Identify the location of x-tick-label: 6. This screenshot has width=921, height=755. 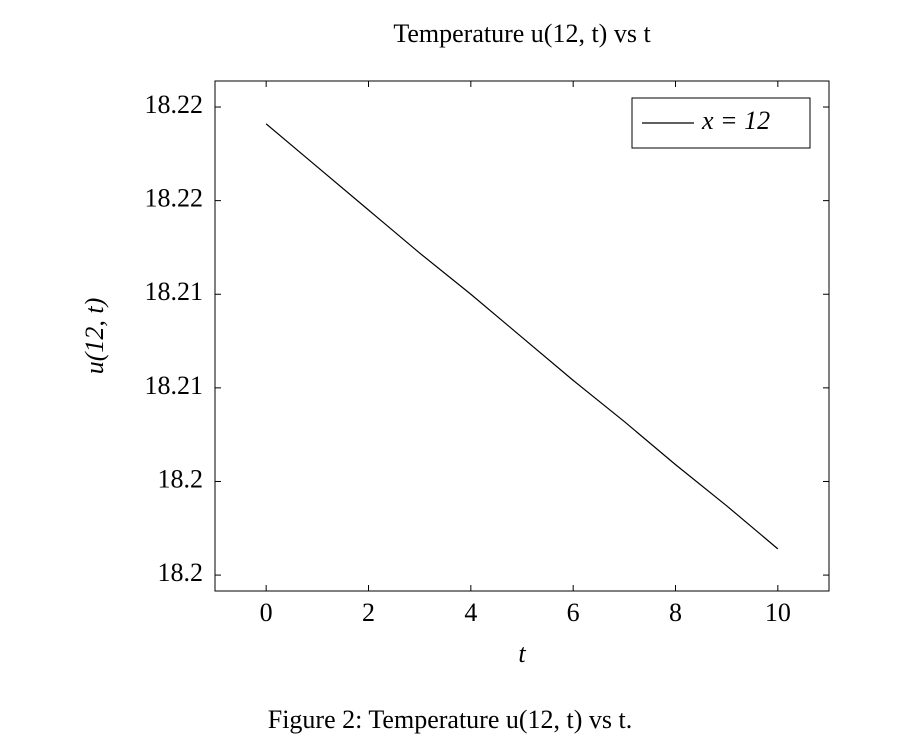
(573, 612).